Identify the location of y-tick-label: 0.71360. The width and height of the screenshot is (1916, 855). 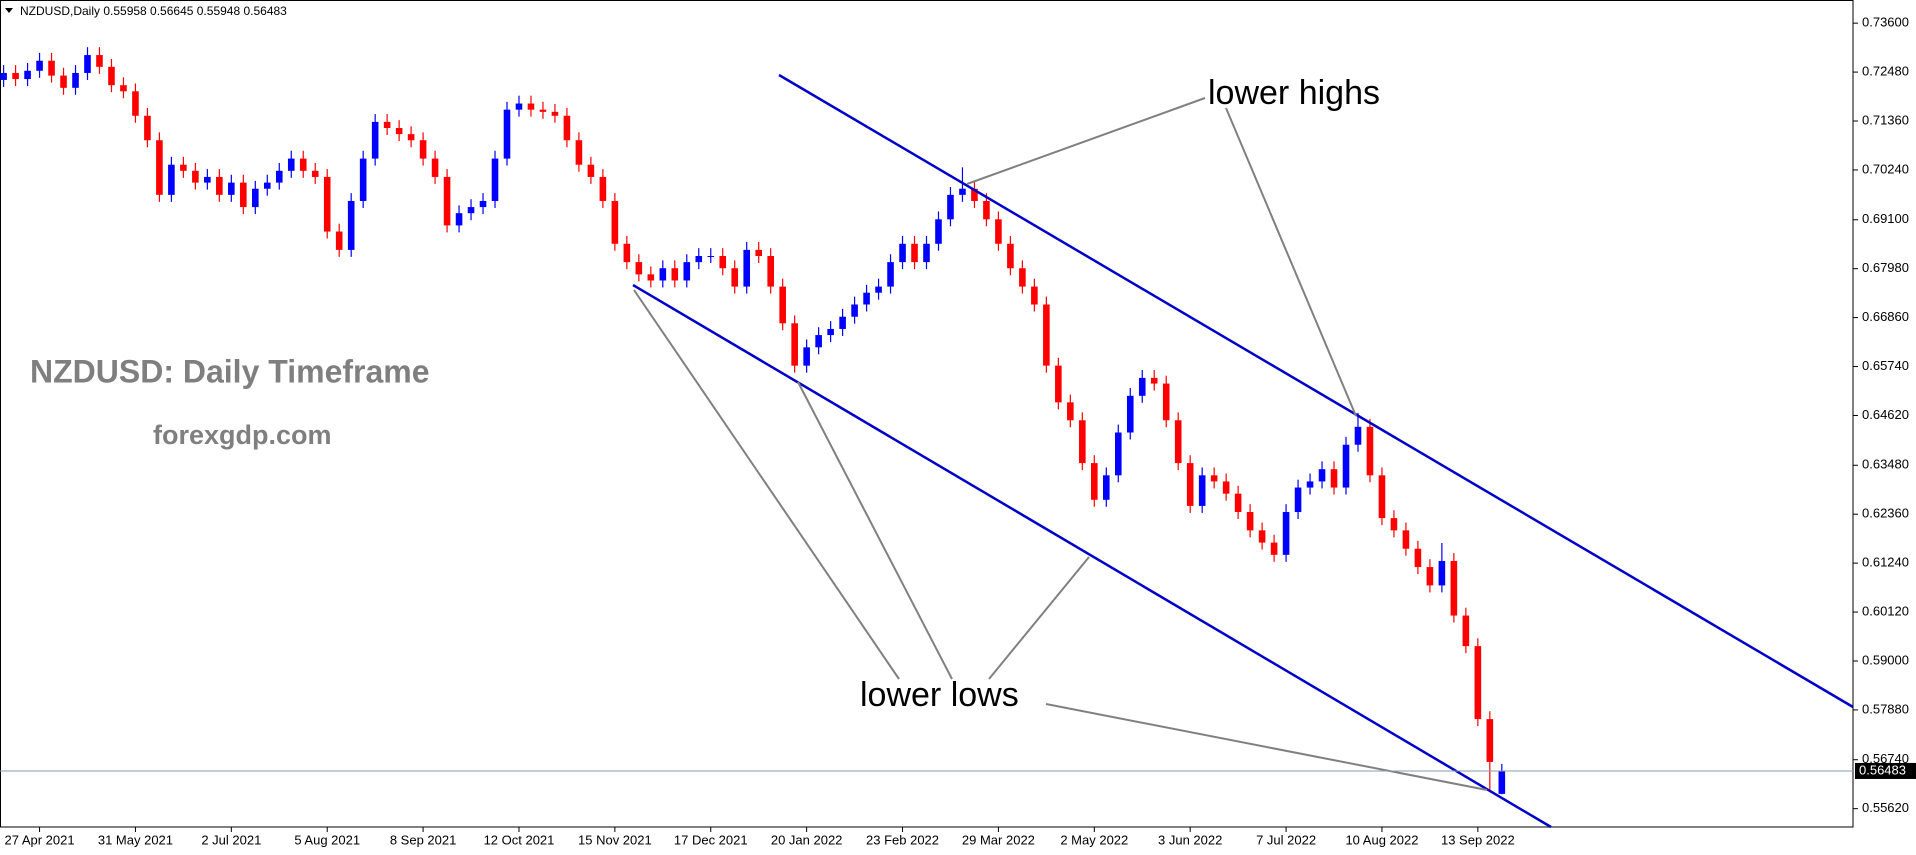
(1885, 119).